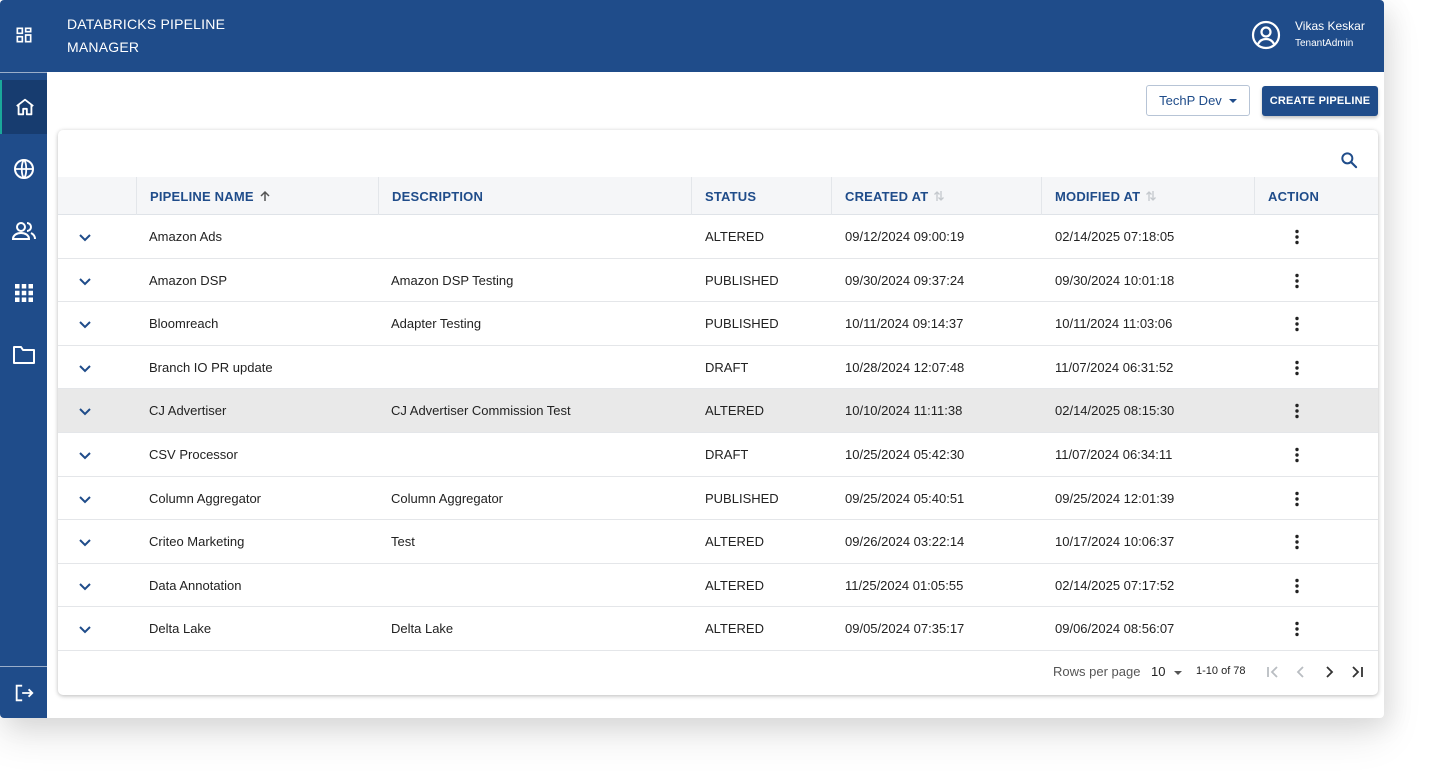 The width and height of the screenshot is (1430, 772). I want to click on sidebar, so click(23, 359).